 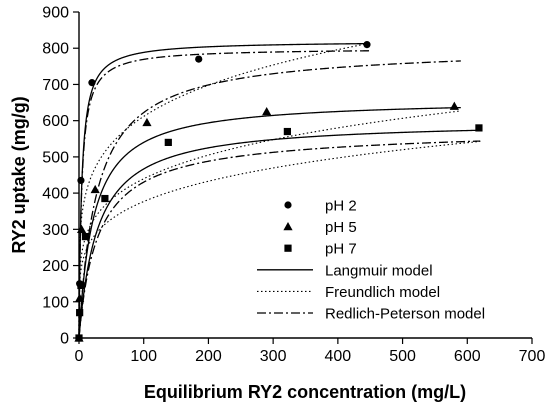 I want to click on y-tick-label: 700, so click(x=55, y=85).